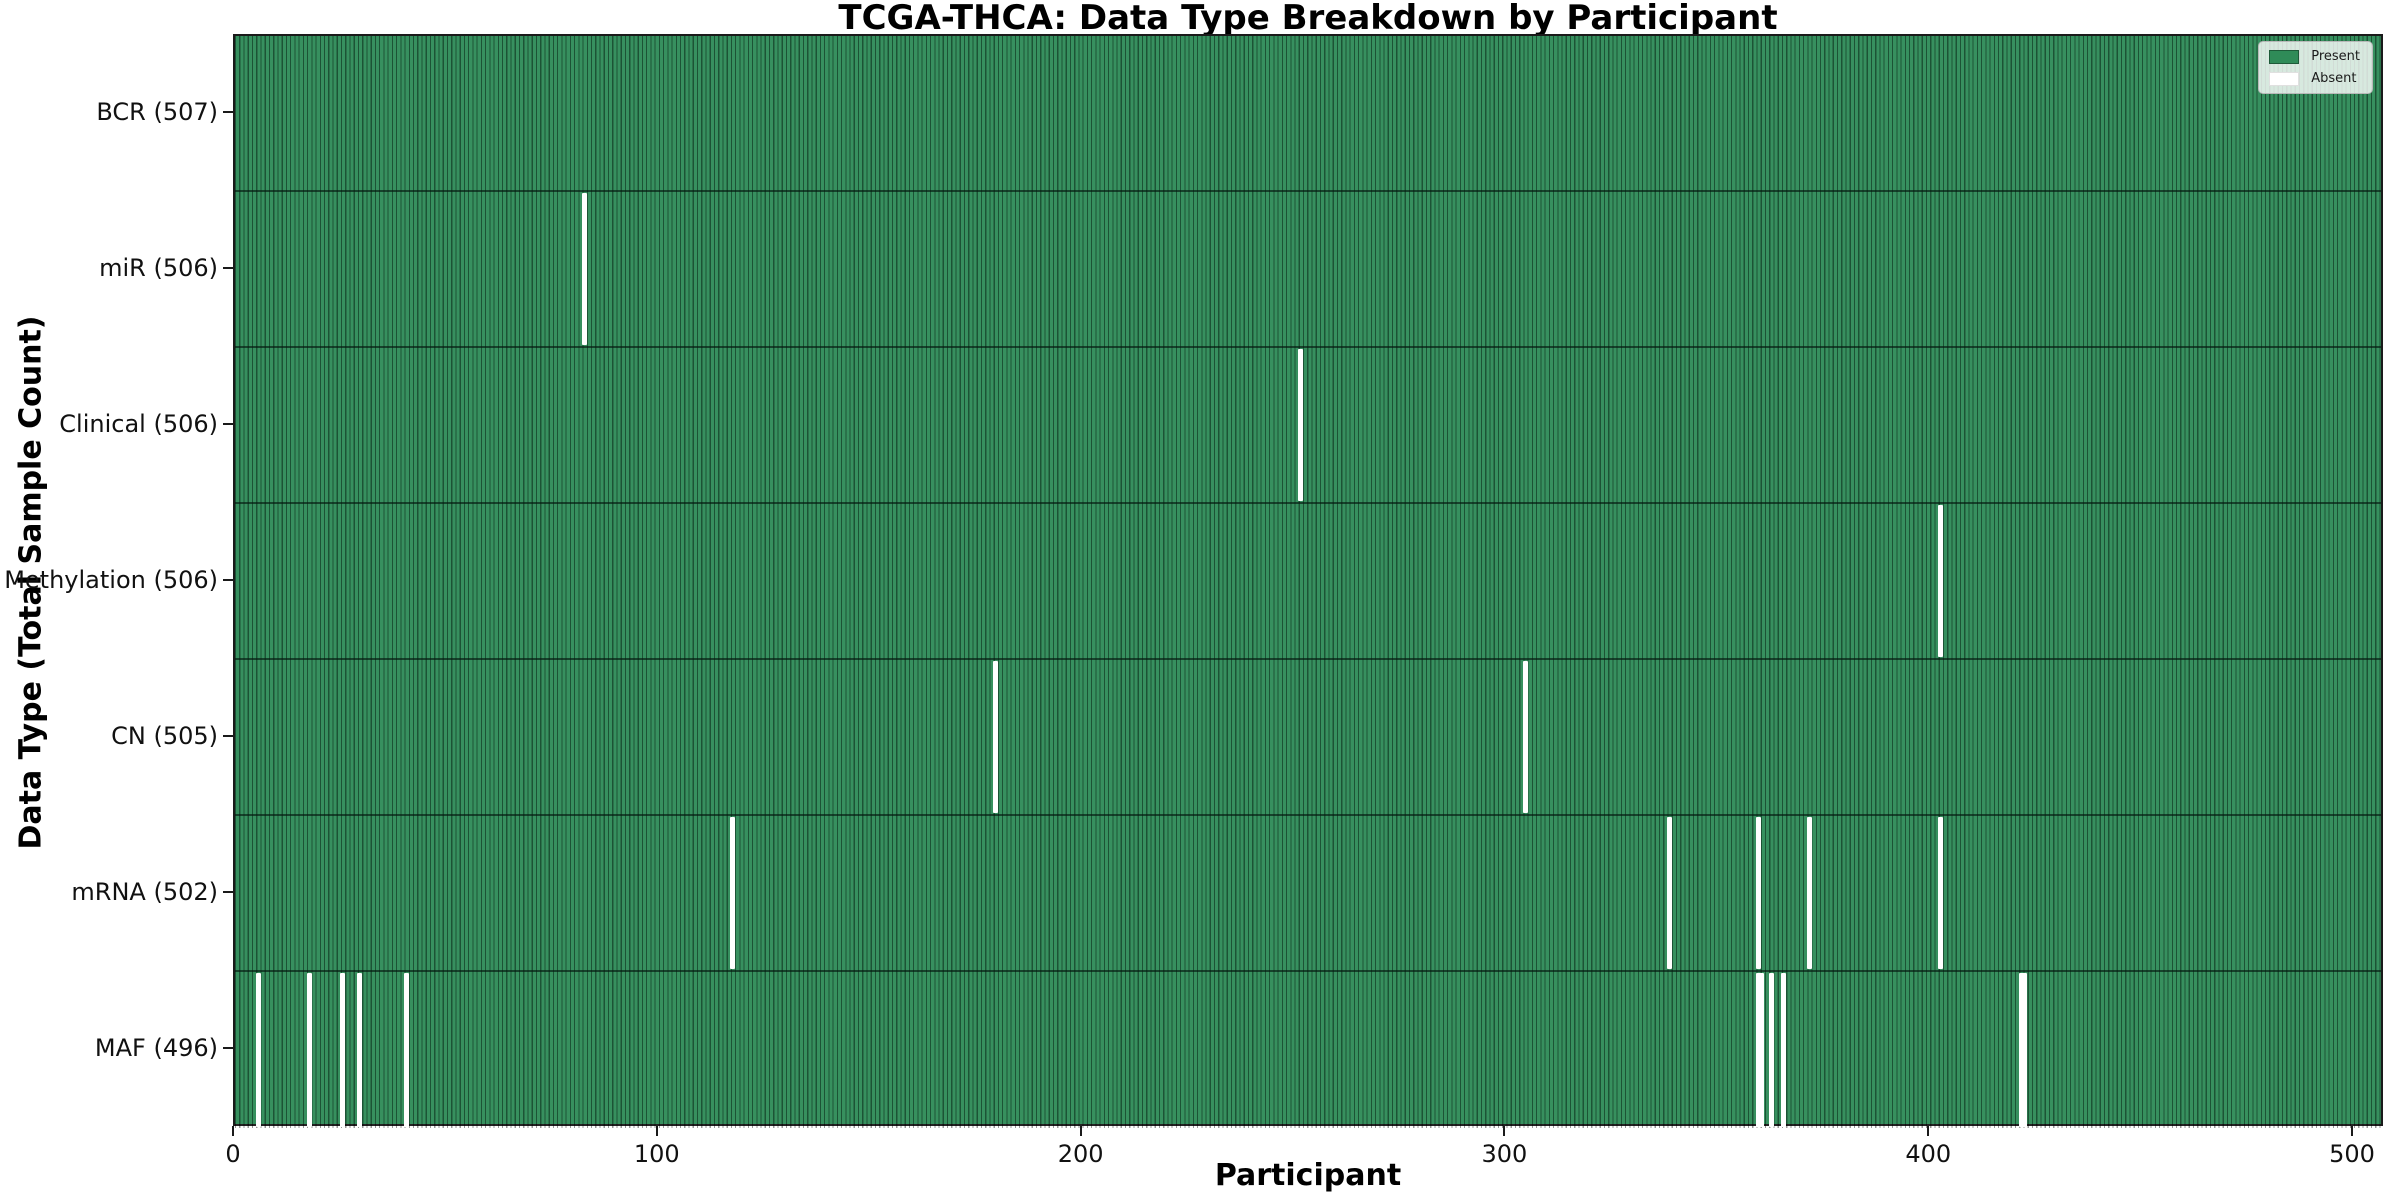  Describe the element at coordinates (156, 1048) in the screenshot. I see `y-tick-label-MAF: MAF (496)` at that location.